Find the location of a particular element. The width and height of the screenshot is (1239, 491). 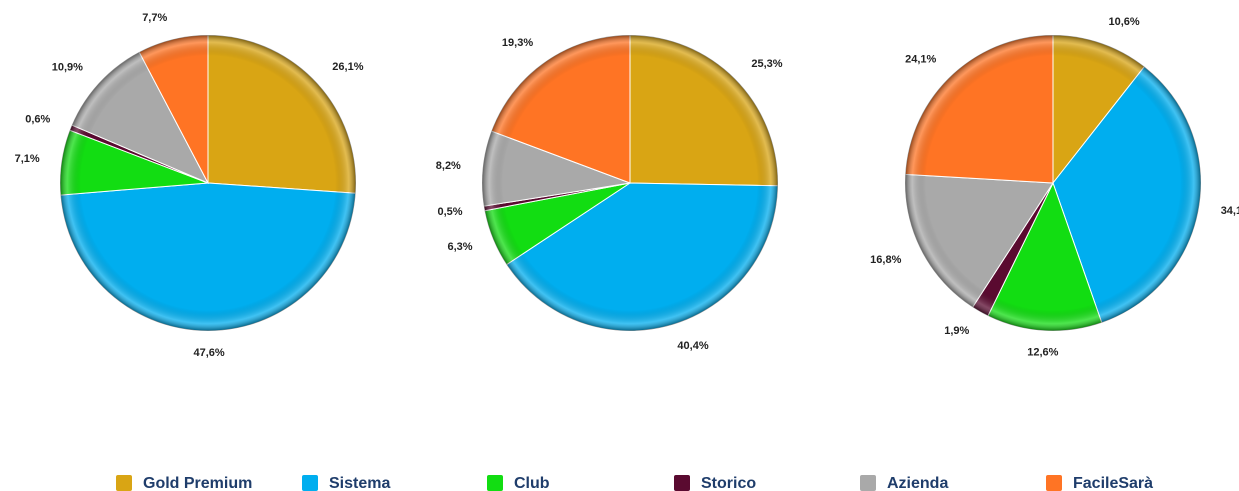

value-label: 8,2% is located at coordinates (448, 166).